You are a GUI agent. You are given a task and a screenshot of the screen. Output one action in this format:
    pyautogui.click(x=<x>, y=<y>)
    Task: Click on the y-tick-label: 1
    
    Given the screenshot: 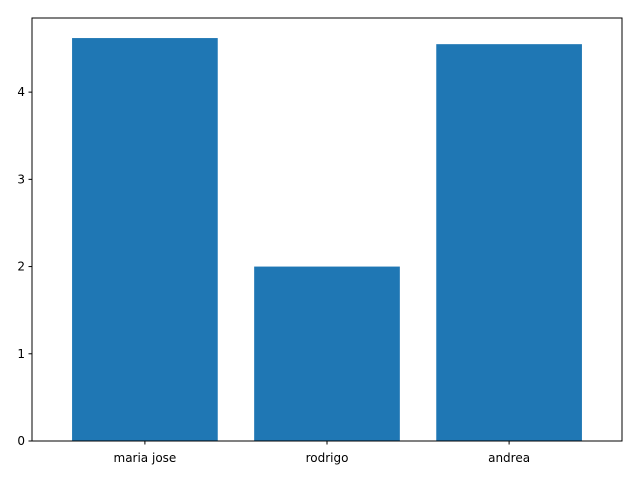 What is the action you would take?
    pyautogui.click(x=21, y=354)
    